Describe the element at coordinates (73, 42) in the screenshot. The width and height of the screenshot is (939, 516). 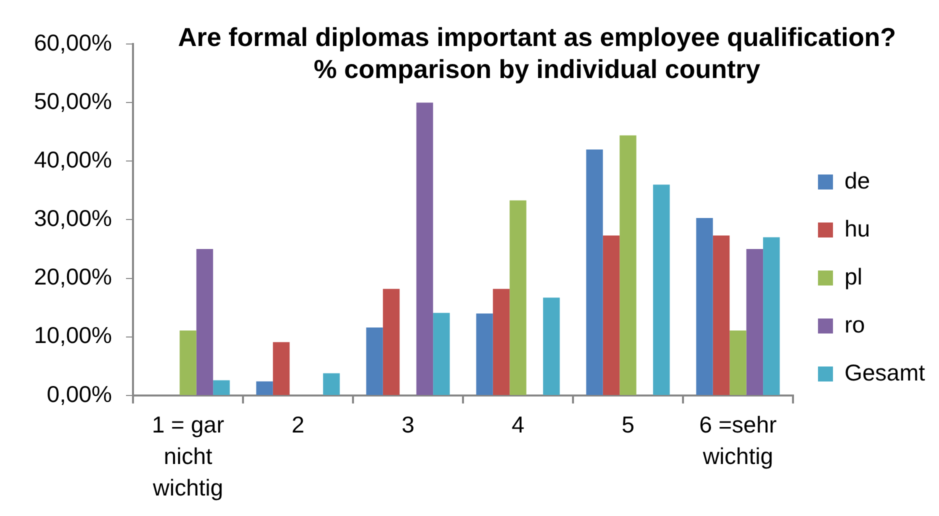
I see `y-tick-label: 60,00%` at that location.